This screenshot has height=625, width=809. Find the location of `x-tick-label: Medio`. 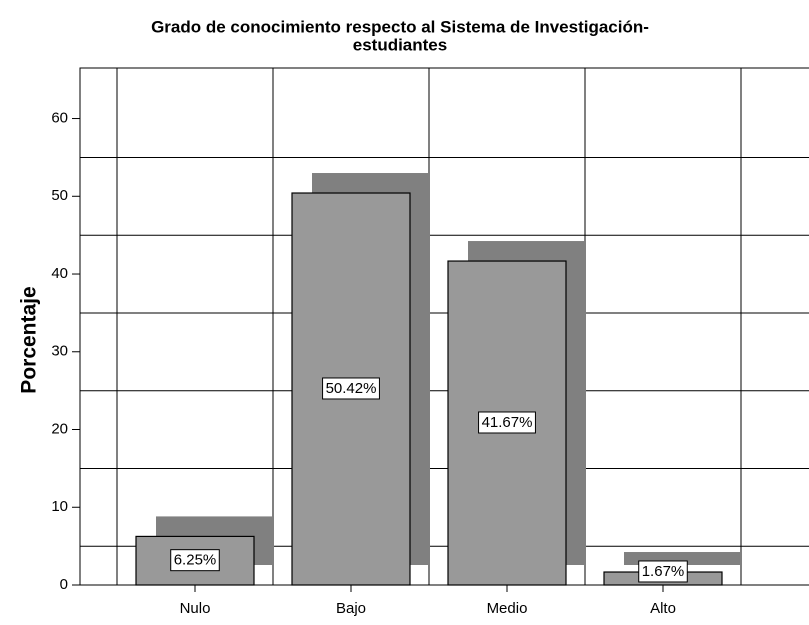

x-tick-label: Medio is located at coordinates (507, 608).